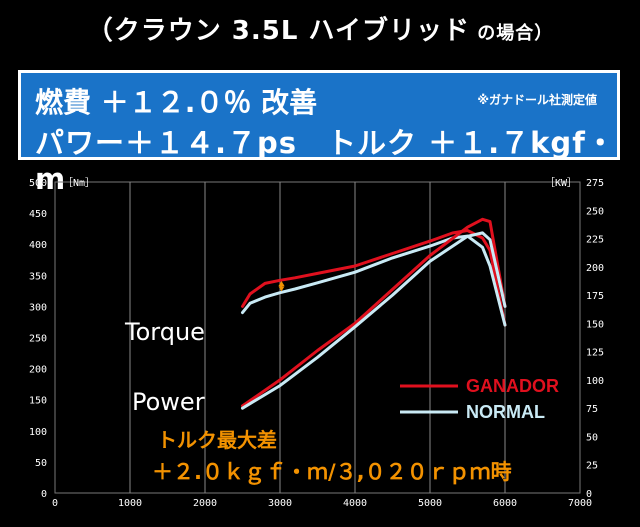 This screenshot has width=640, height=527. What do you see at coordinates (595, 268) in the screenshot?
I see `y-right-tick-label: 200` at bounding box center [595, 268].